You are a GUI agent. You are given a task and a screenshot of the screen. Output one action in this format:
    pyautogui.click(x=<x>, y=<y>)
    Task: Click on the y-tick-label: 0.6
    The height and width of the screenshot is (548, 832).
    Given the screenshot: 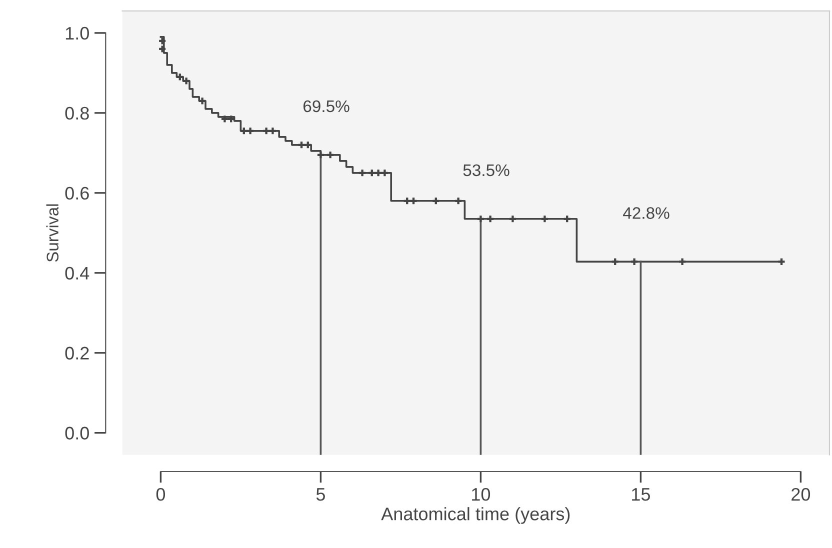 What is the action you would take?
    pyautogui.click(x=77, y=193)
    